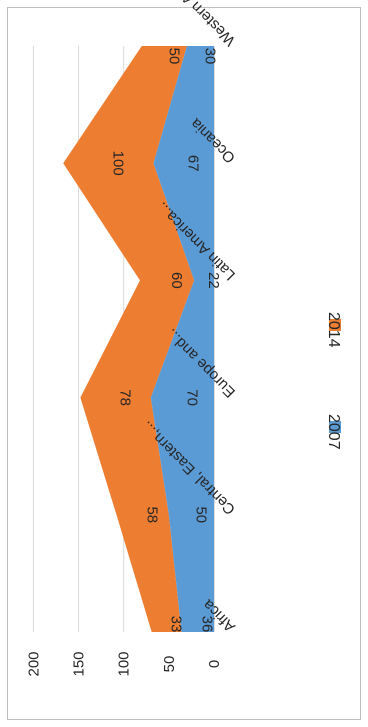  I want to click on value-axis-ticks: 0 50 100 150 200, so click(124, 663).